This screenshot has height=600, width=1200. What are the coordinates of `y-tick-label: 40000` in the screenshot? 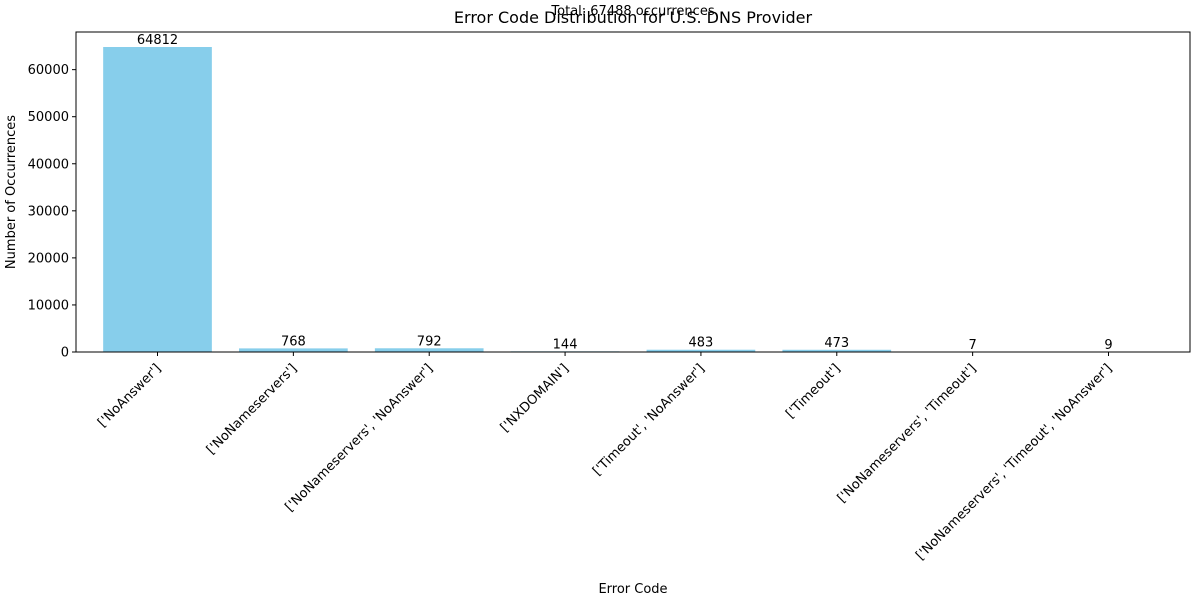 It's located at (48, 164).